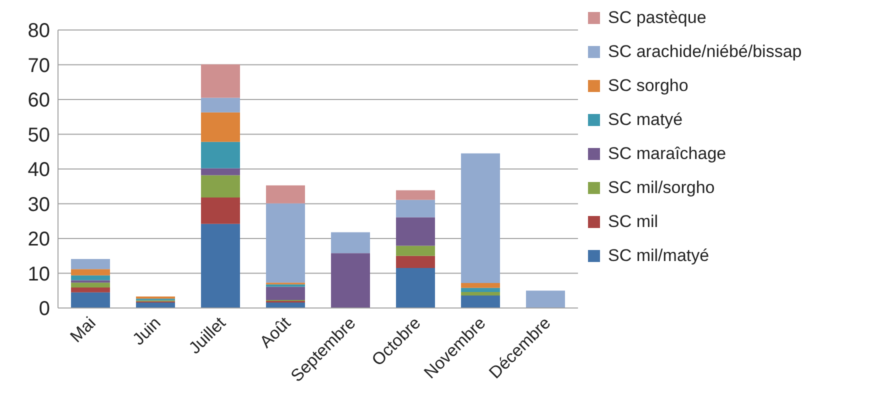 The image size is (896, 414). I want to click on y-tick-label: 10, so click(39, 274).